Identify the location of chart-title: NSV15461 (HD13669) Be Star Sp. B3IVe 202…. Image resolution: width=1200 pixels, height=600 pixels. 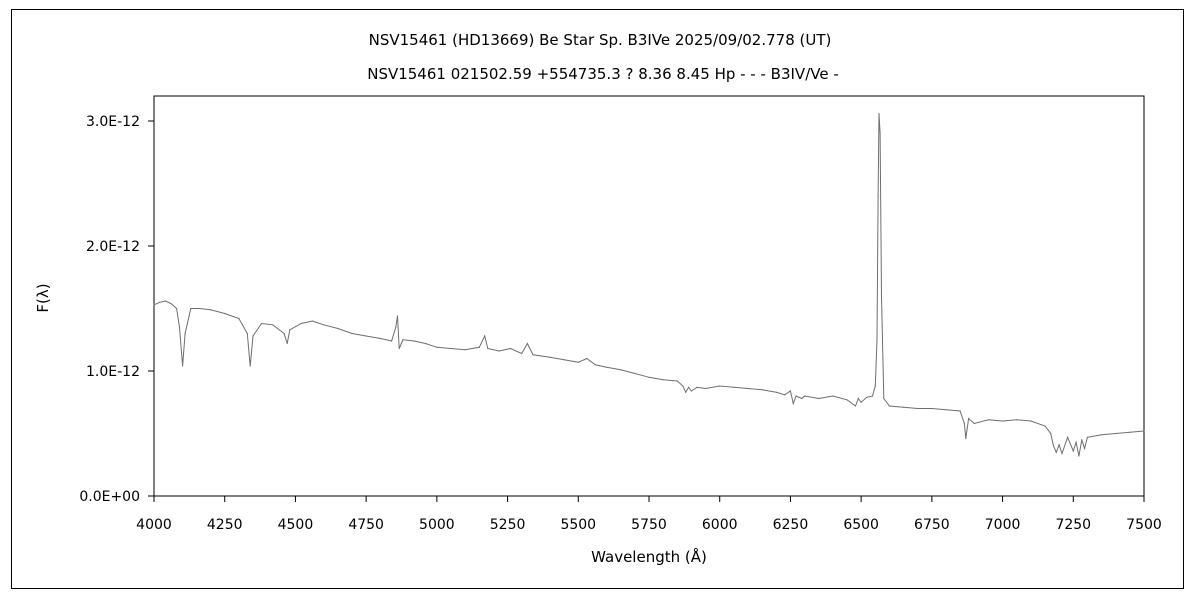
(600, 40).